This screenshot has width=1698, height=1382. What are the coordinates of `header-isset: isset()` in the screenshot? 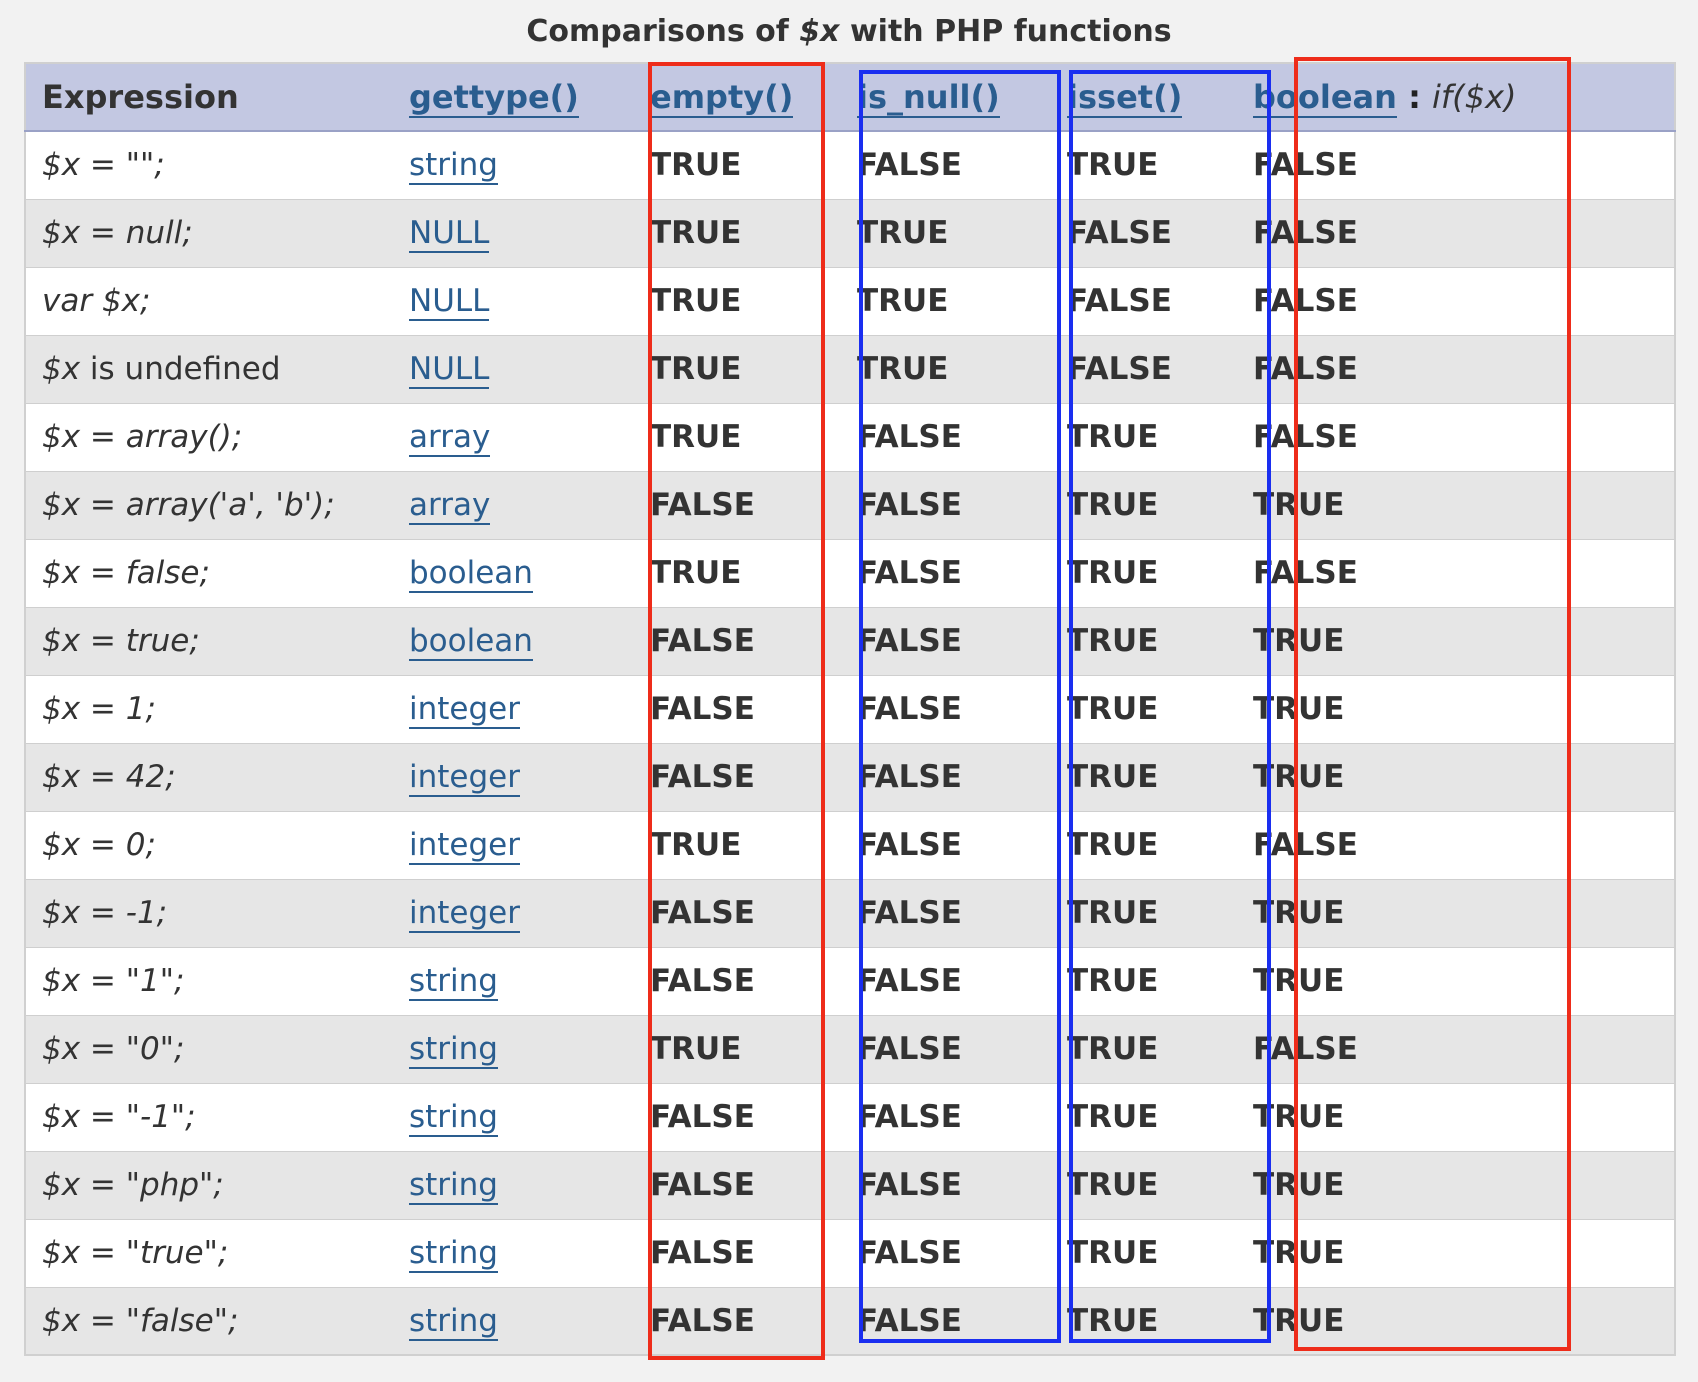 It's located at (1132, 97).